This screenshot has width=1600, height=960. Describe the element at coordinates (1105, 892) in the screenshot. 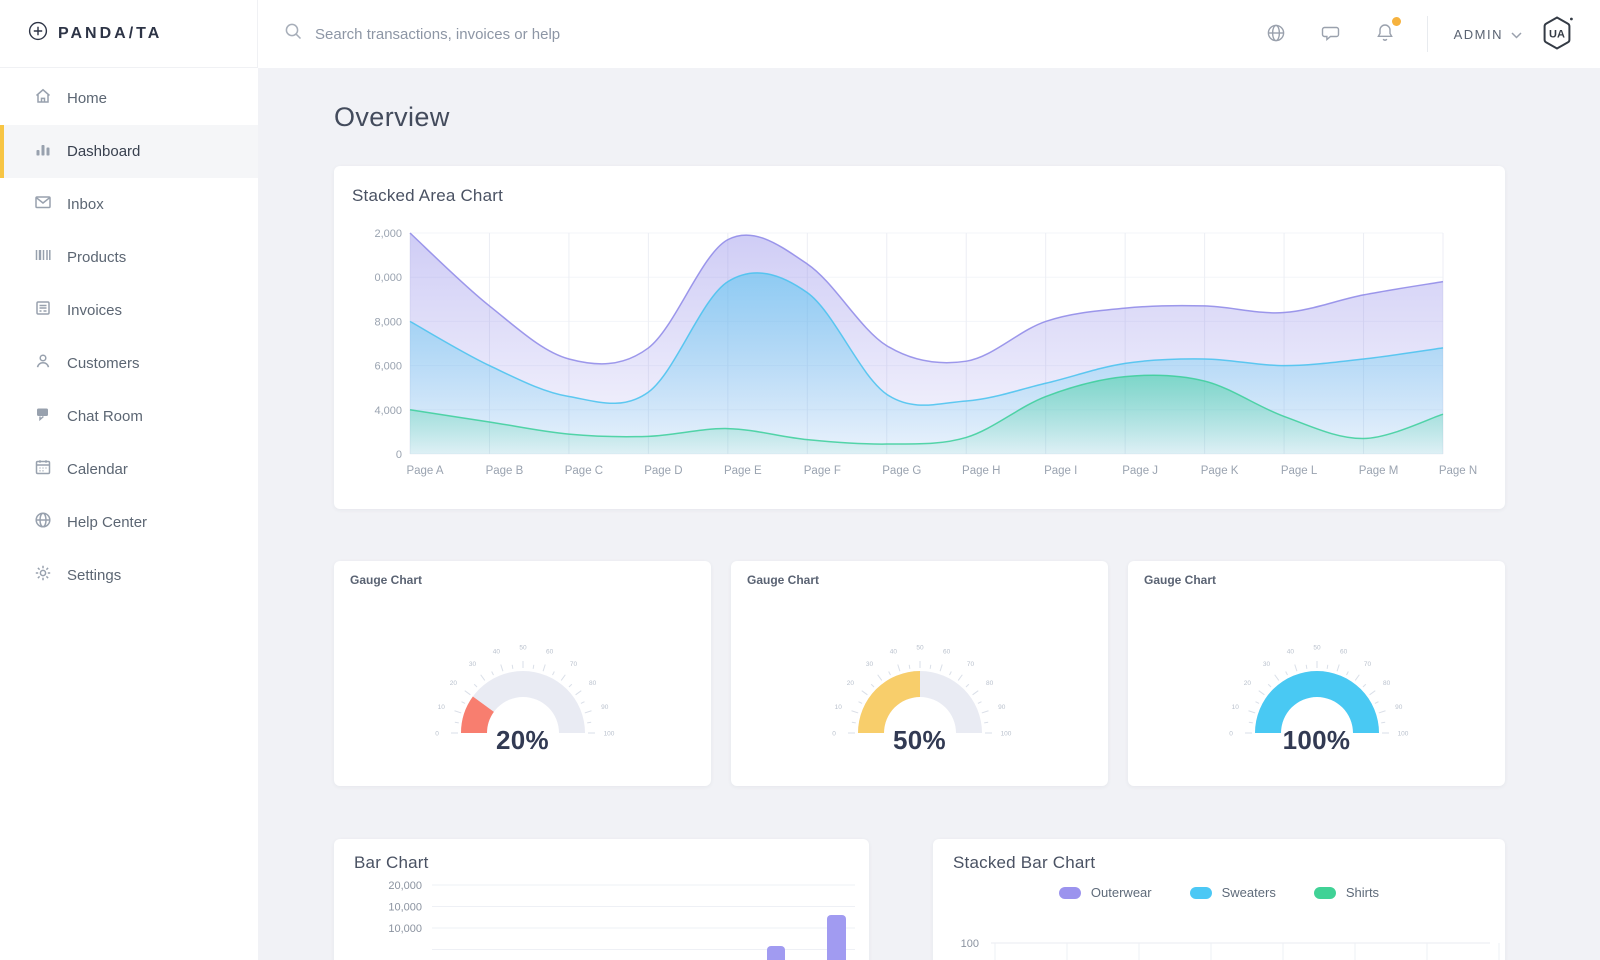

I see `legend-item-outerwear: Outerwear` at that location.